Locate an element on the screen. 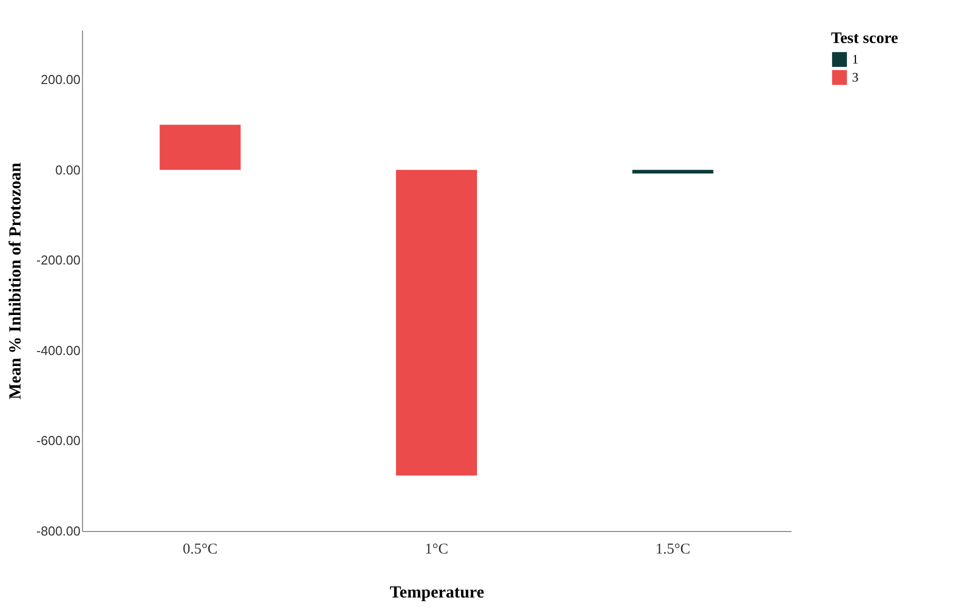 Image resolution: width=961 pixels, height=607 pixels. x-tick-label: 1°C is located at coordinates (436, 550).